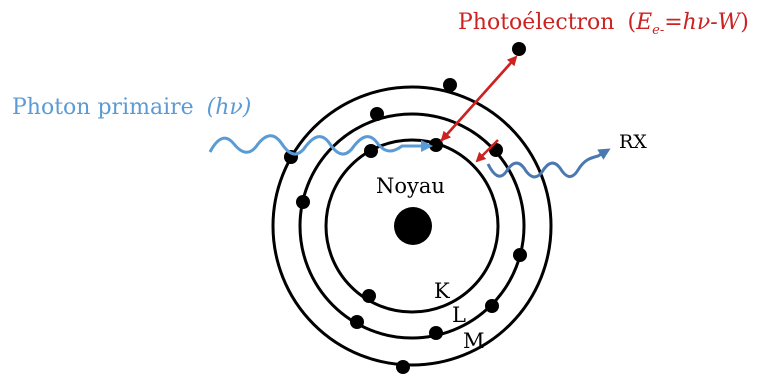  I want to click on photoelectron-label: Photoélectron (Ee-=hν-W), so click(603, 24).